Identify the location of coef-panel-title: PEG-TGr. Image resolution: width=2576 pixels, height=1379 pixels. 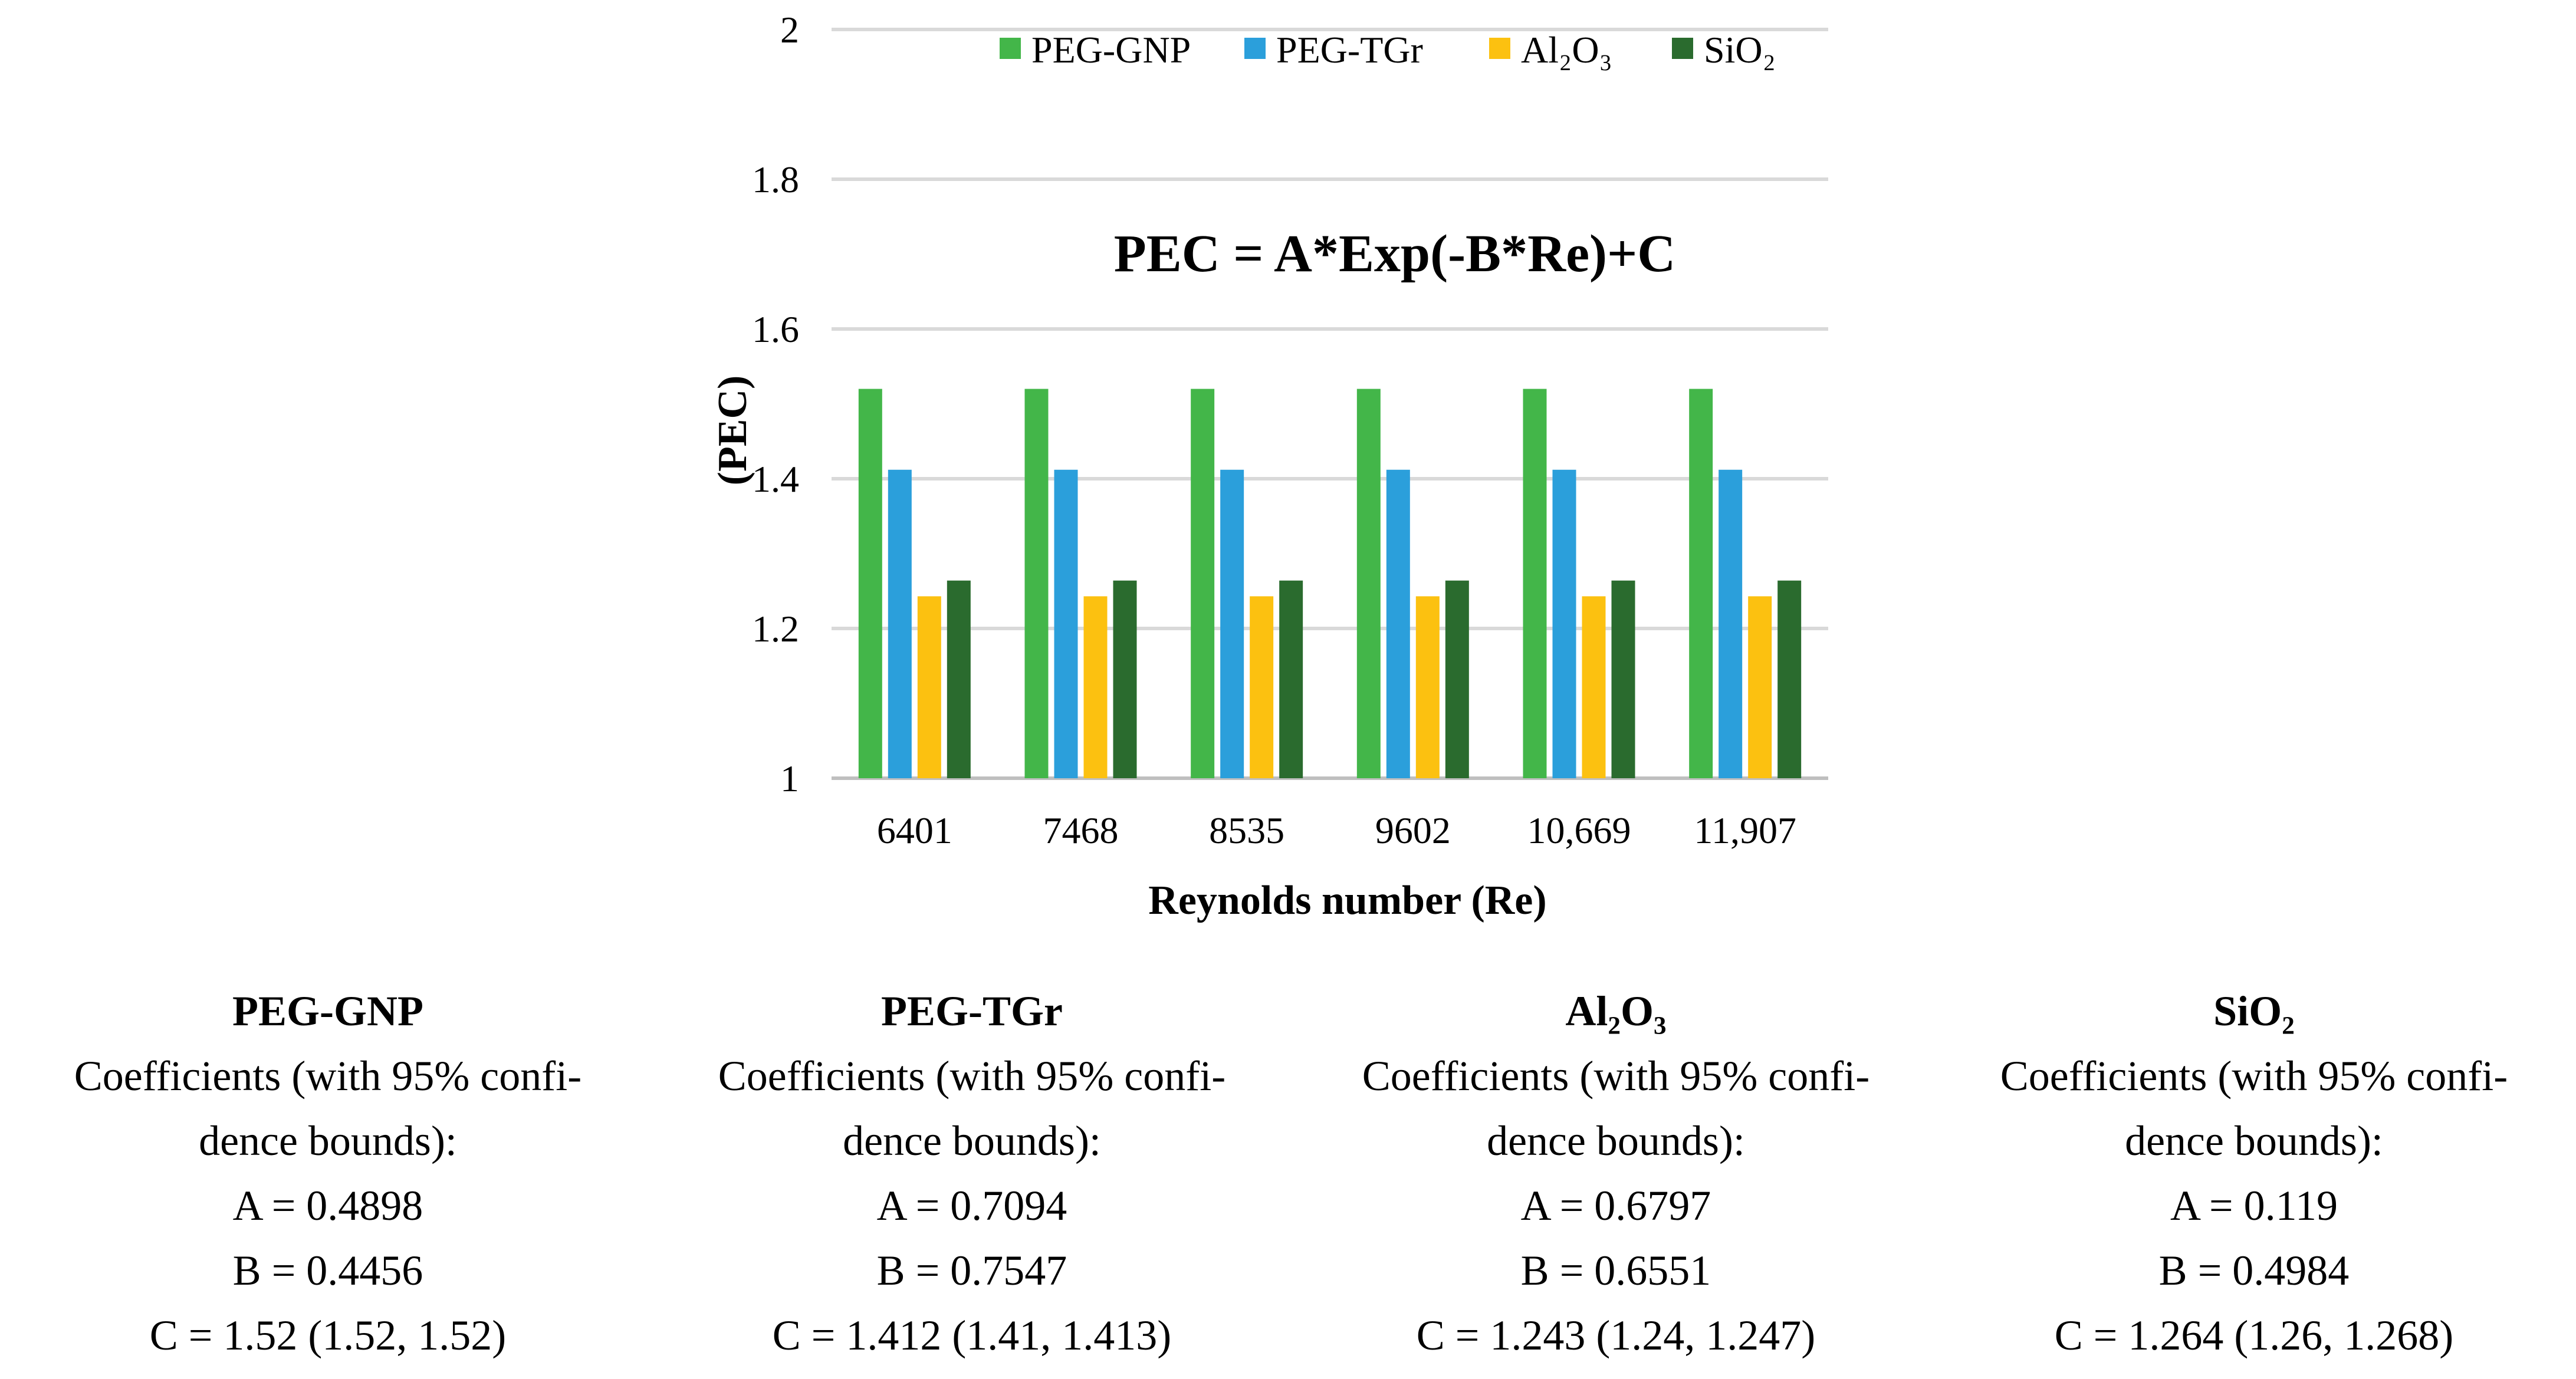
(972, 1011).